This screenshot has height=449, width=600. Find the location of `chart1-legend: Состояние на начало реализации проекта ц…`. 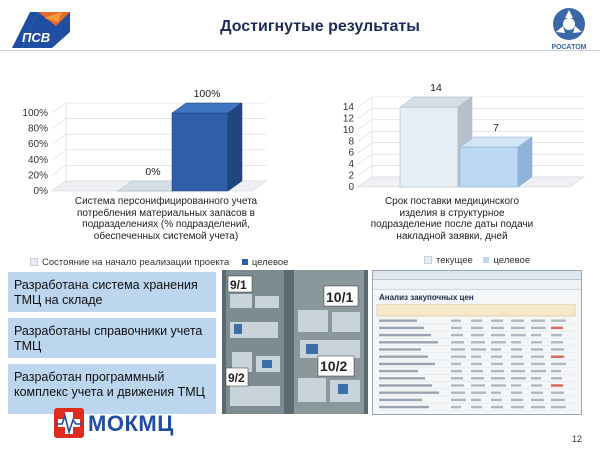

chart1-legend: Состояние на начало реализации проекта ц… is located at coordinates (159, 262).